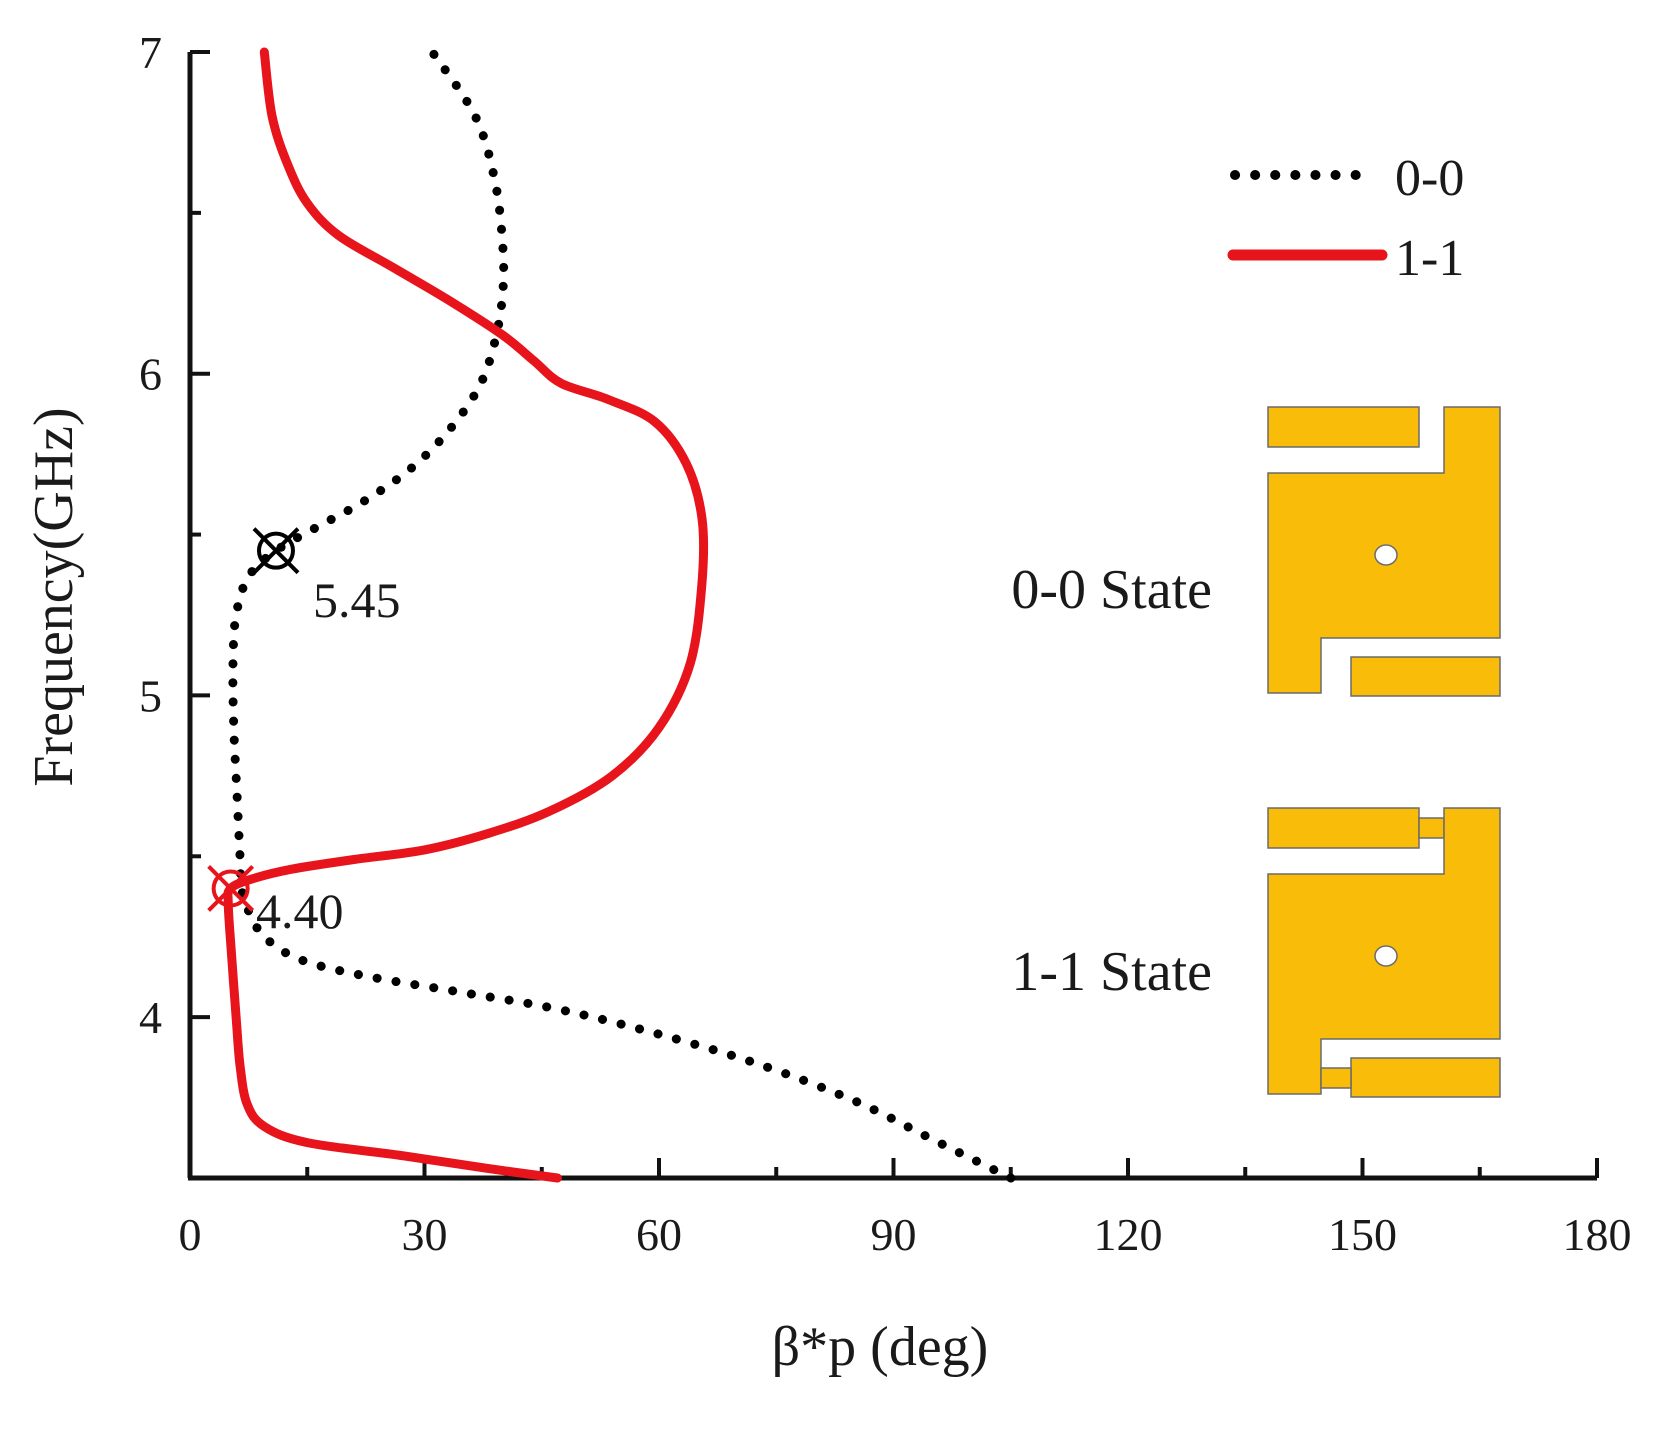 This screenshot has width=1658, height=1430. I want to click on y-tick-label: 5, so click(150, 695).